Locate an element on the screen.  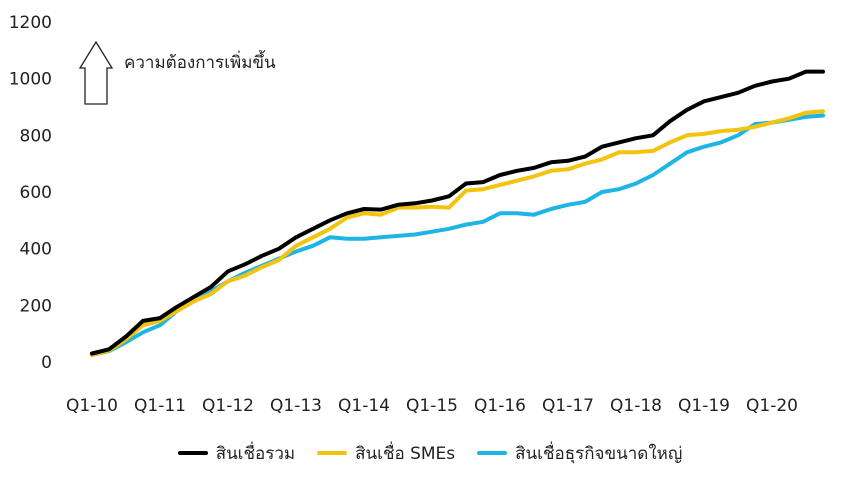
y-tick-label: 800 is located at coordinates (36, 136).